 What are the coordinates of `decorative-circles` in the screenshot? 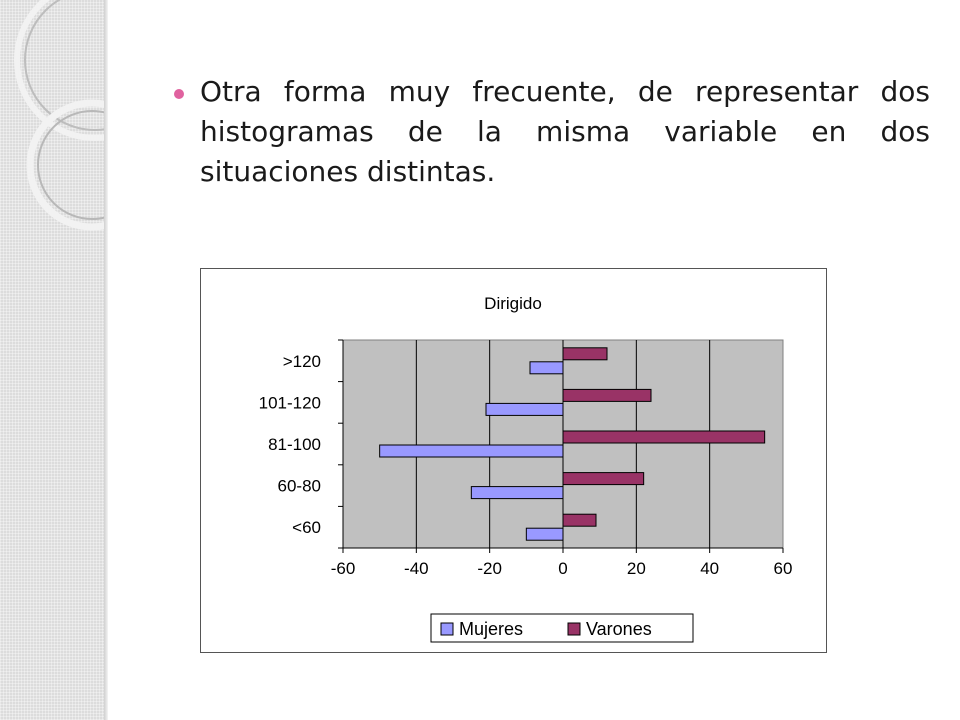 It's located at (60, 115).